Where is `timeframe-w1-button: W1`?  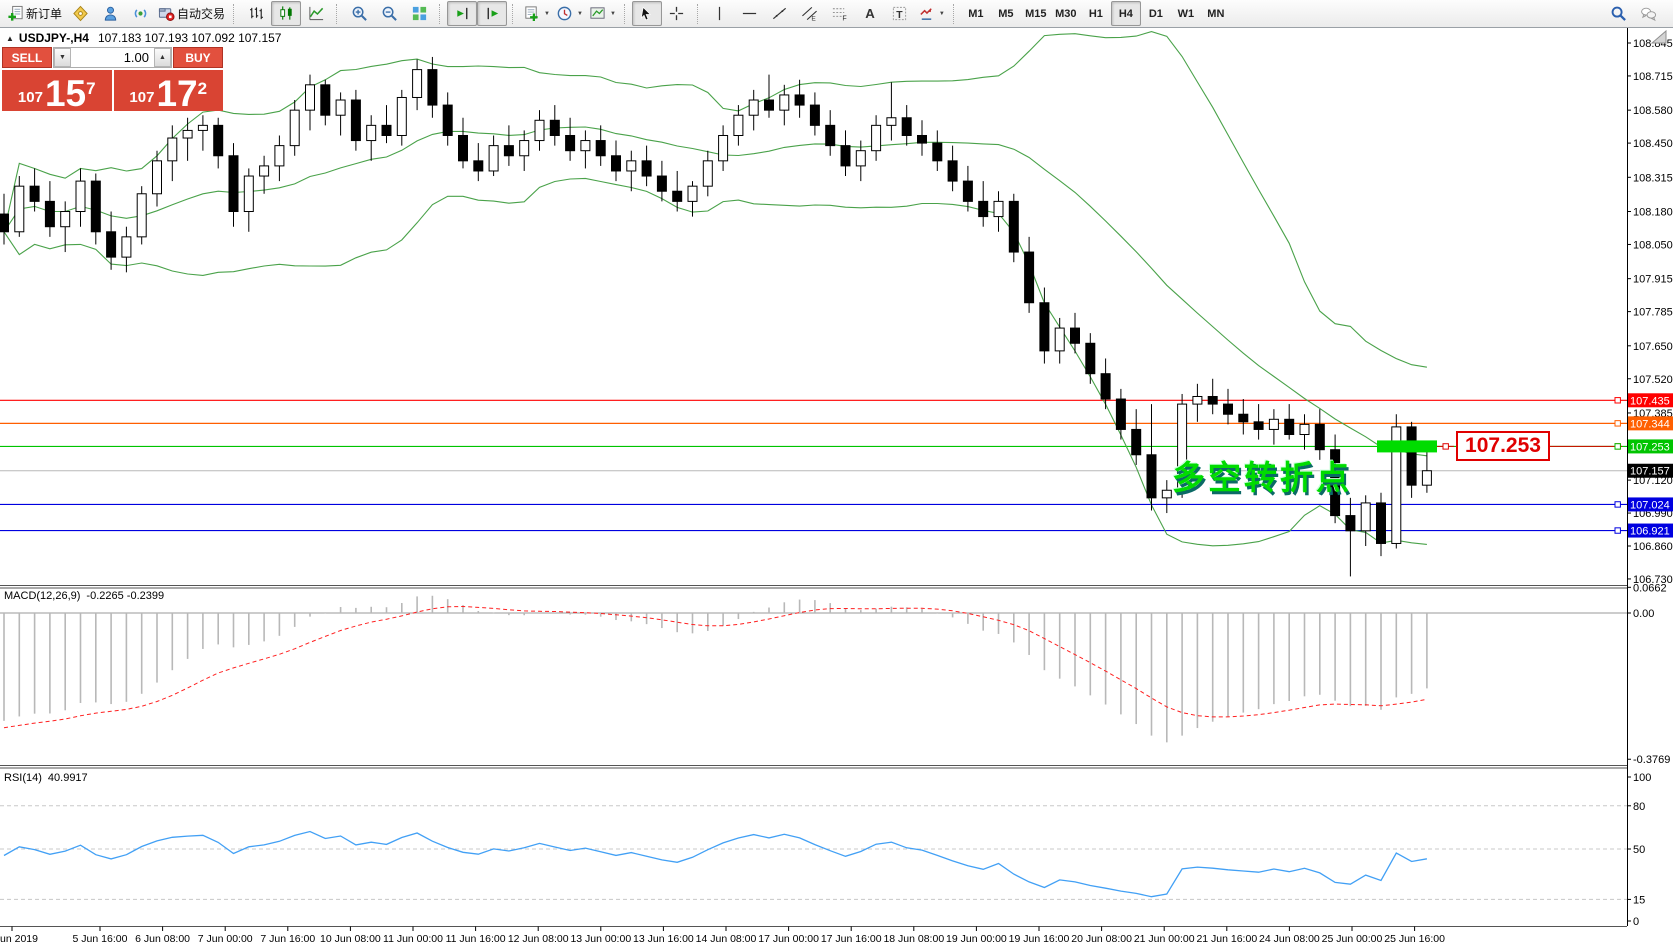
timeframe-w1-button: W1 is located at coordinates (1186, 13).